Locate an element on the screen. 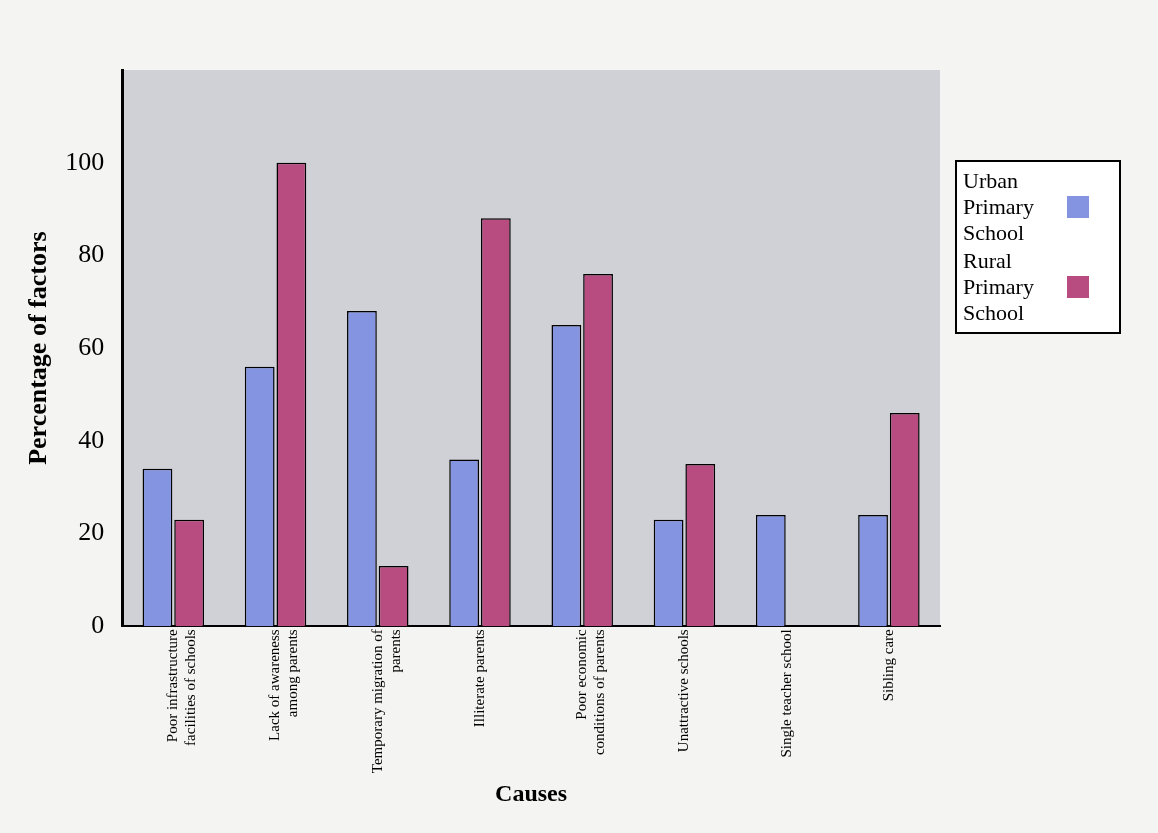  y-tick-label: 0 is located at coordinates (98, 625).